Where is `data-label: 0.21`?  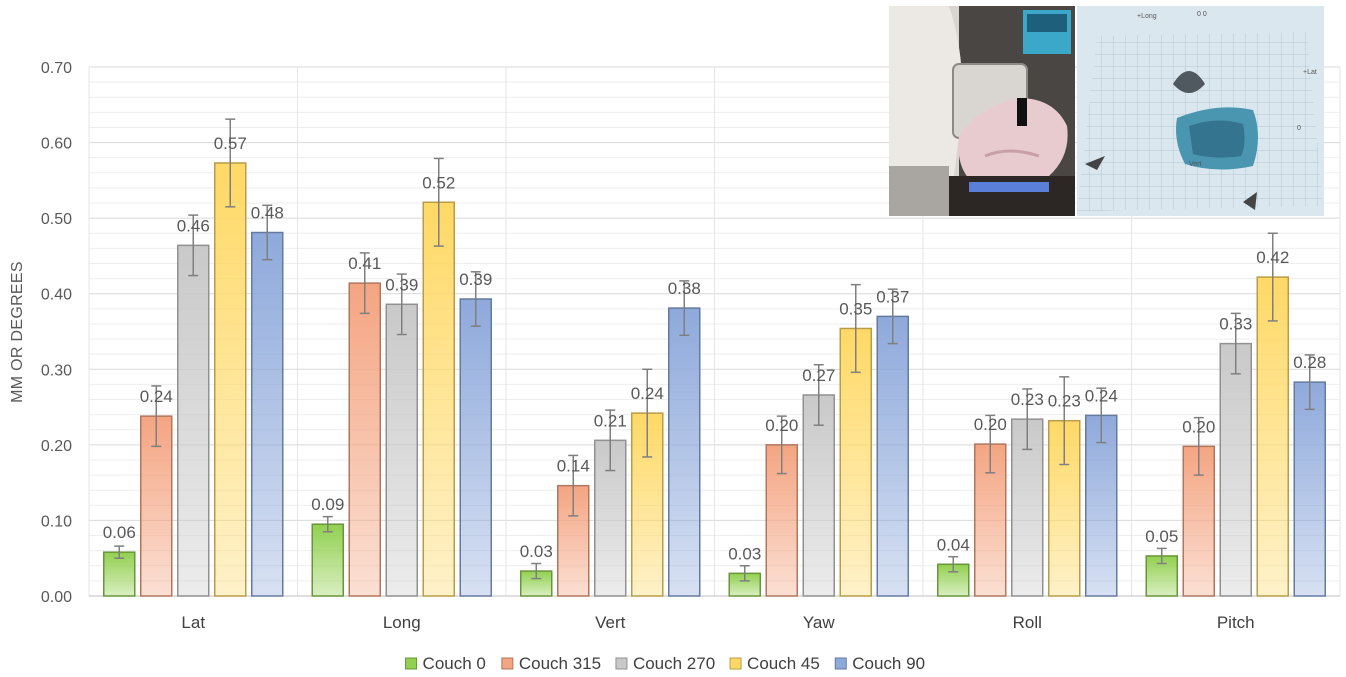 data-label: 0.21 is located at coordinates (610, 420).